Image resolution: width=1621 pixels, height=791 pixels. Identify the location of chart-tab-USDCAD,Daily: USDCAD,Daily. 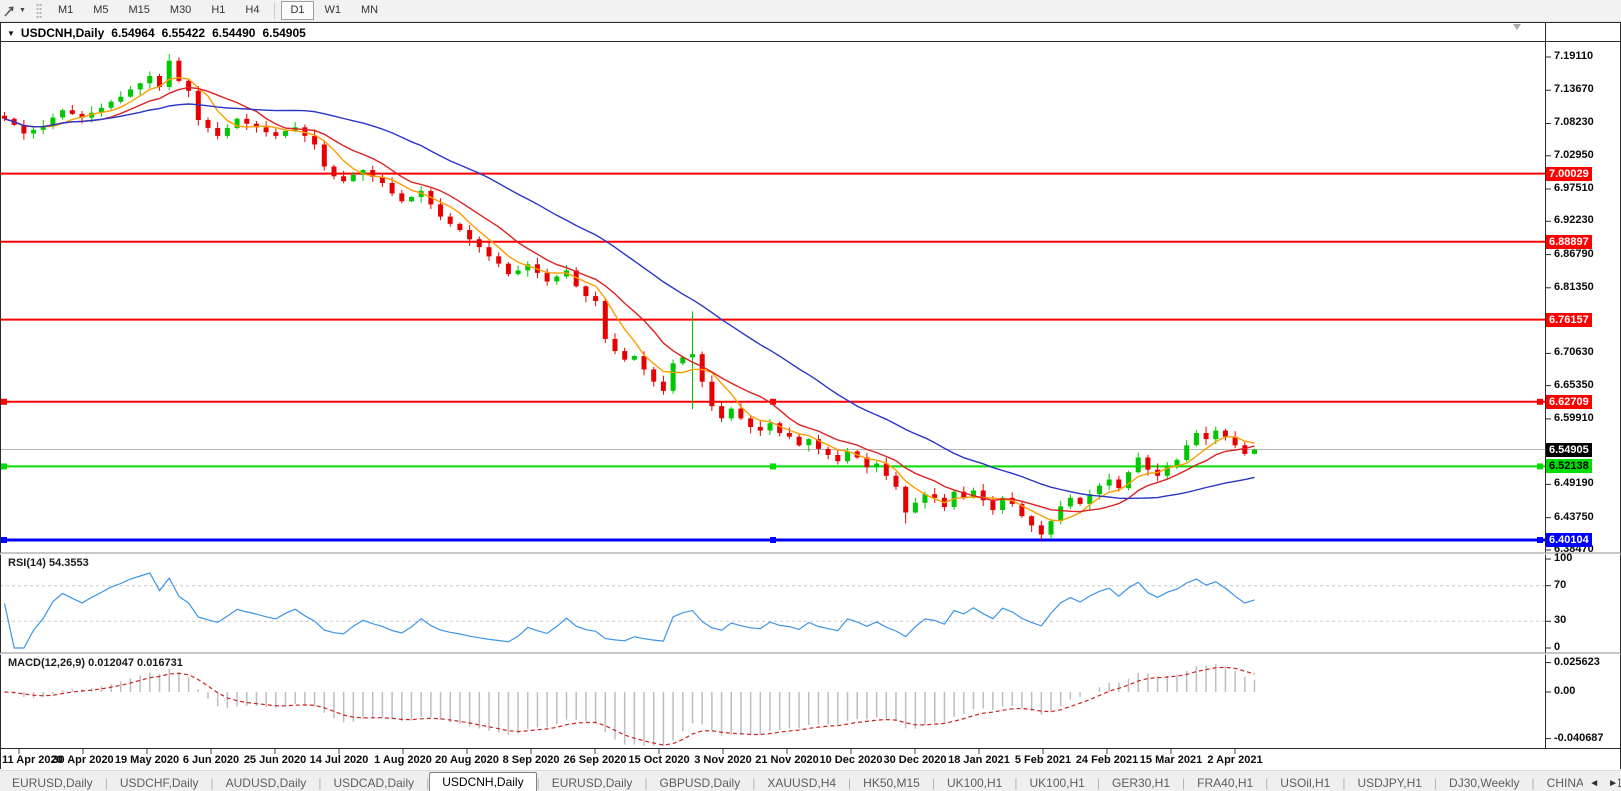
(374, 783).